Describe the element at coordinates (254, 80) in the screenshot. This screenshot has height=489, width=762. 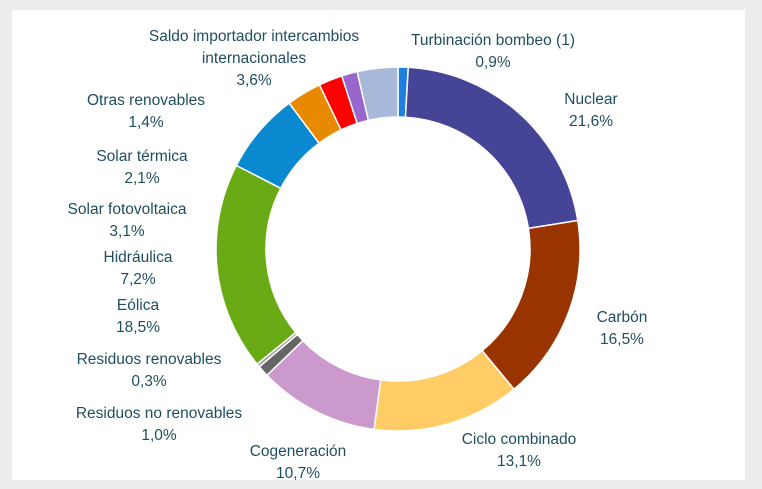
I see `value-label: 3,6%` at that location.